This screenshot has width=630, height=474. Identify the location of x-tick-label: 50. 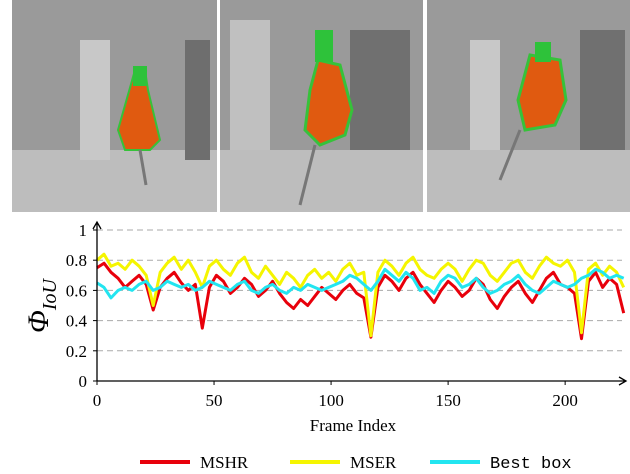
(214, 400).